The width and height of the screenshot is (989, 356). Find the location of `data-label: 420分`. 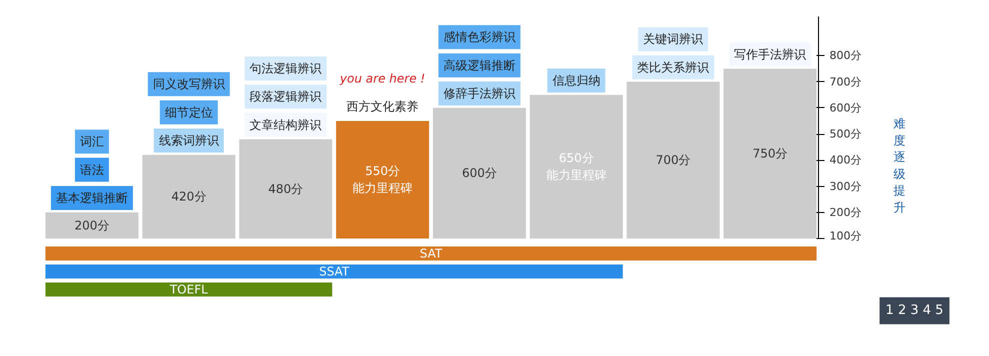

data-label: 420分 is located at coordinates (188, 197).